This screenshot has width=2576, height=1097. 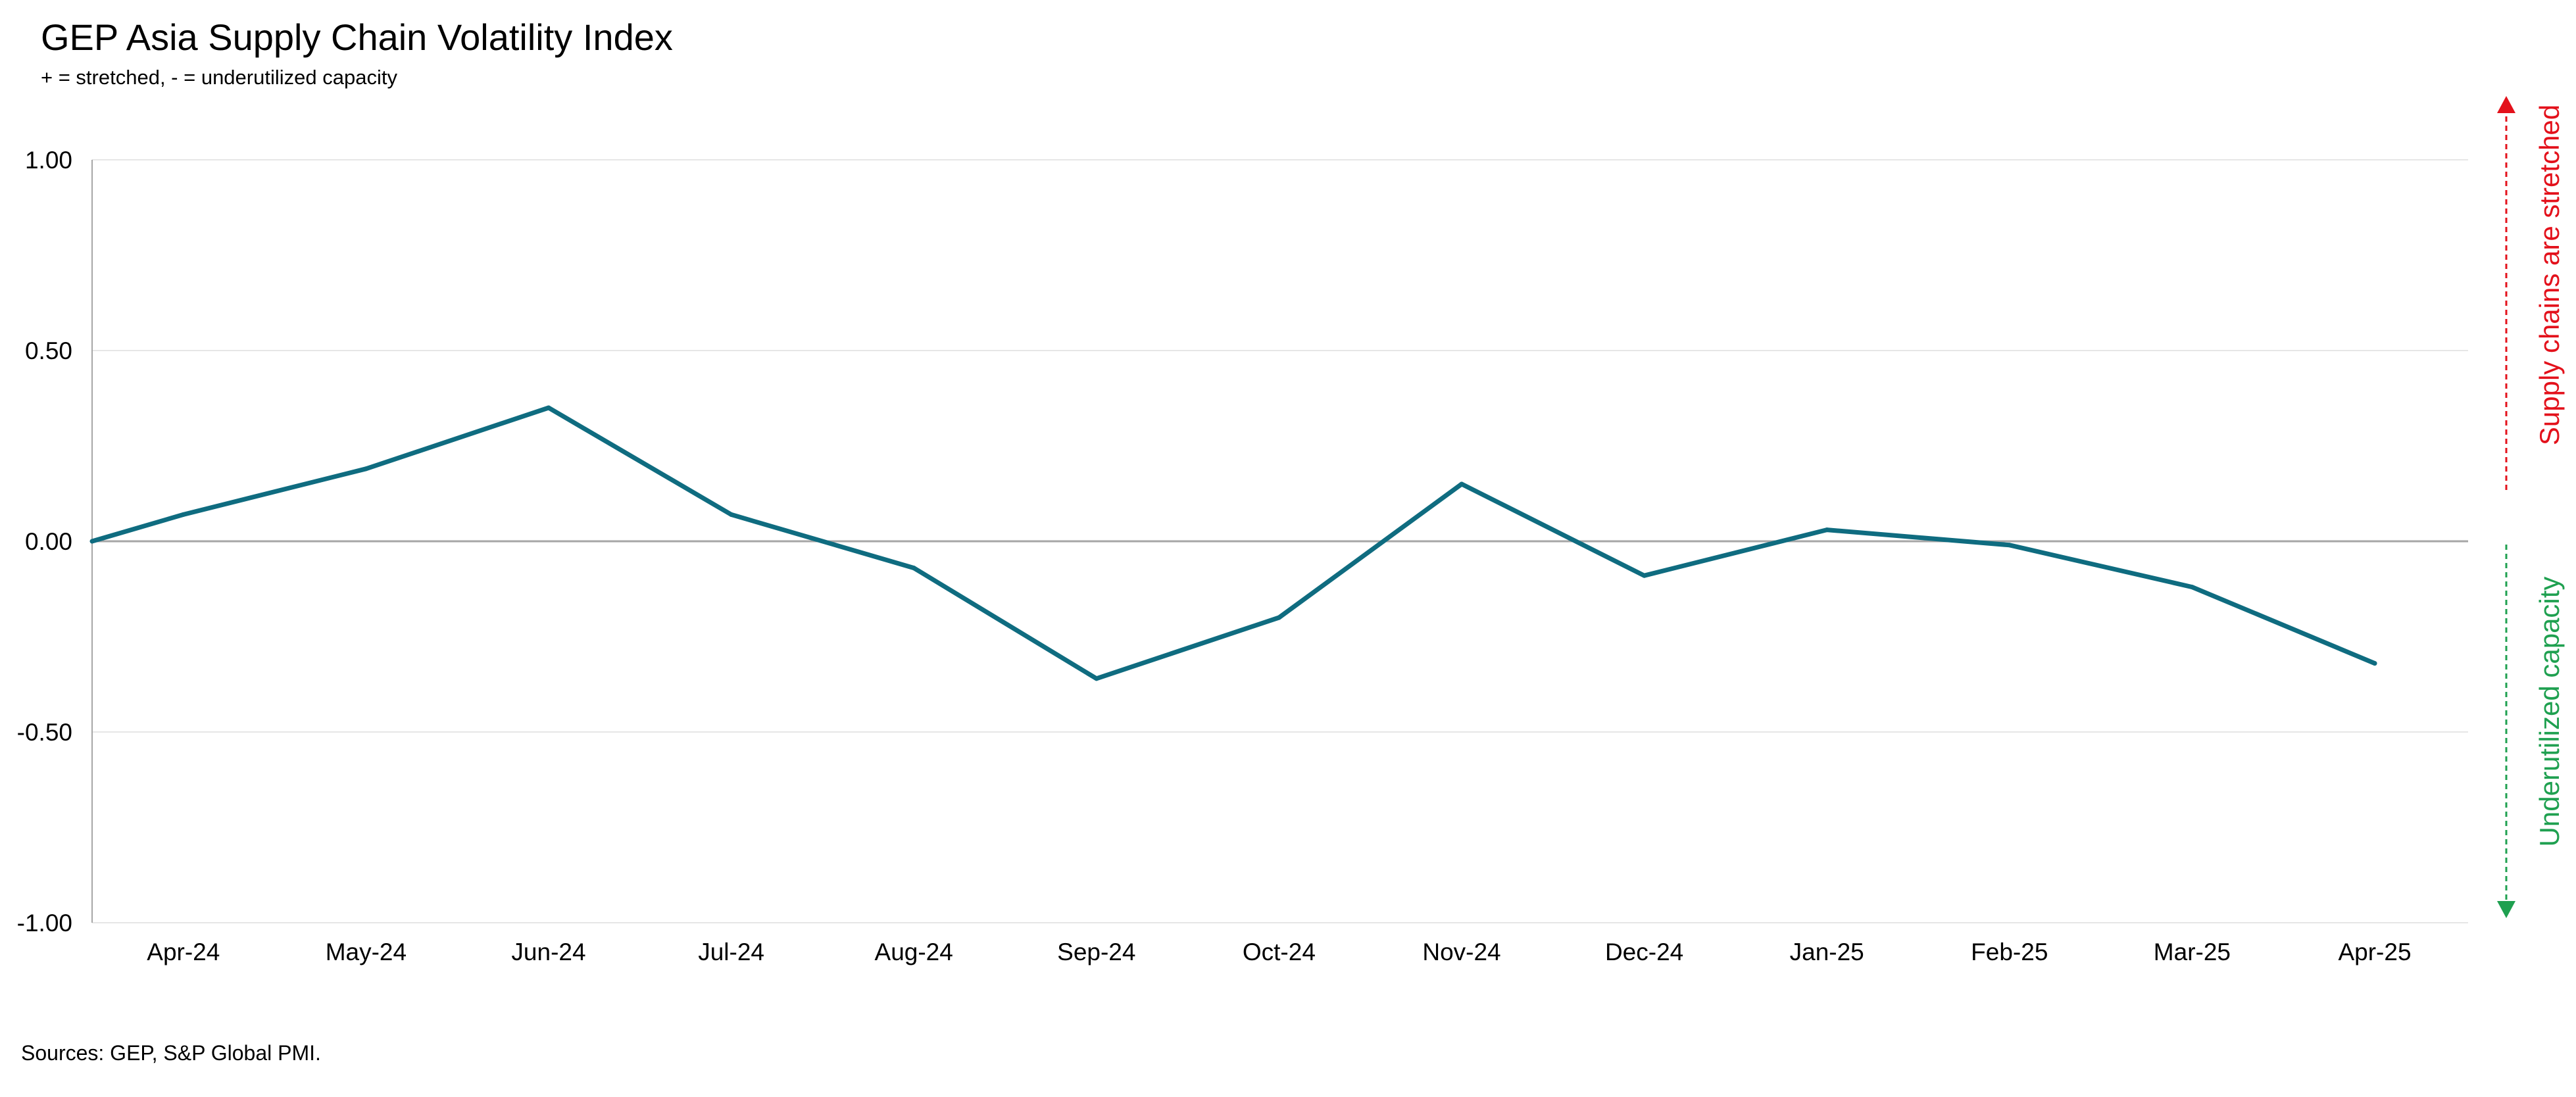 What do you see at coordinates (183, 952) in the screenshot?
I see `x-tick-label: Apr-24` at bounding box center [183, 952].